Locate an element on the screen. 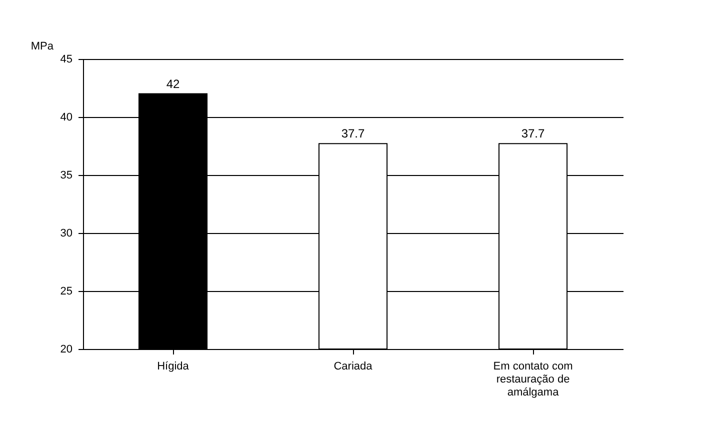 The width and height of the screenshot is (725, 441). y-tick-label: 45 is located at coordinates (66, 60).